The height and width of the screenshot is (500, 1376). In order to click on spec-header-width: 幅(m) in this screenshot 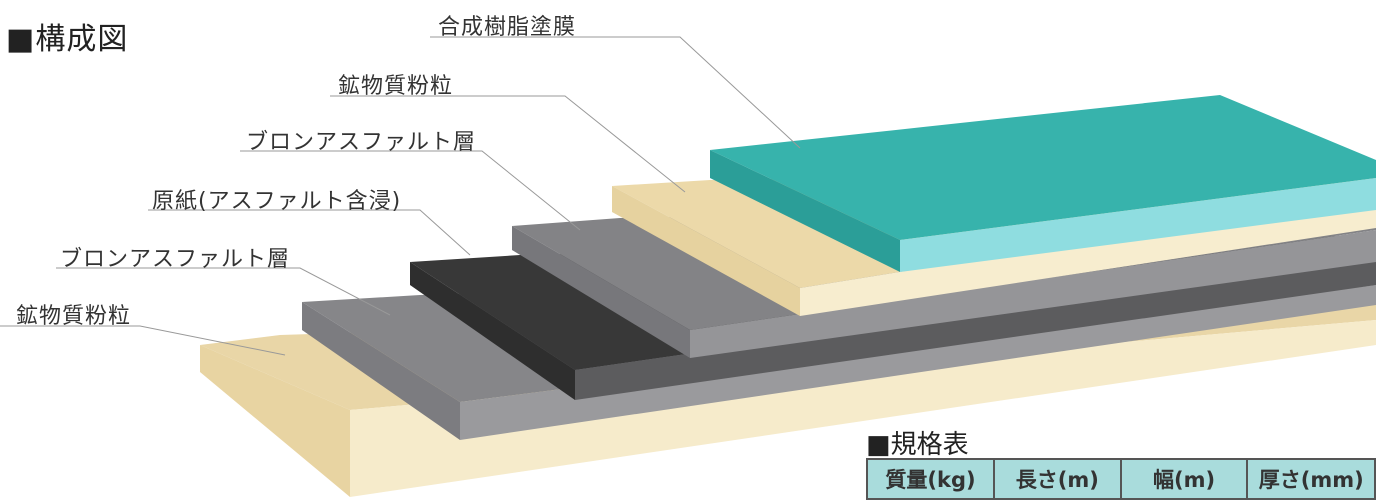, I will do `click(1184, 479)`.